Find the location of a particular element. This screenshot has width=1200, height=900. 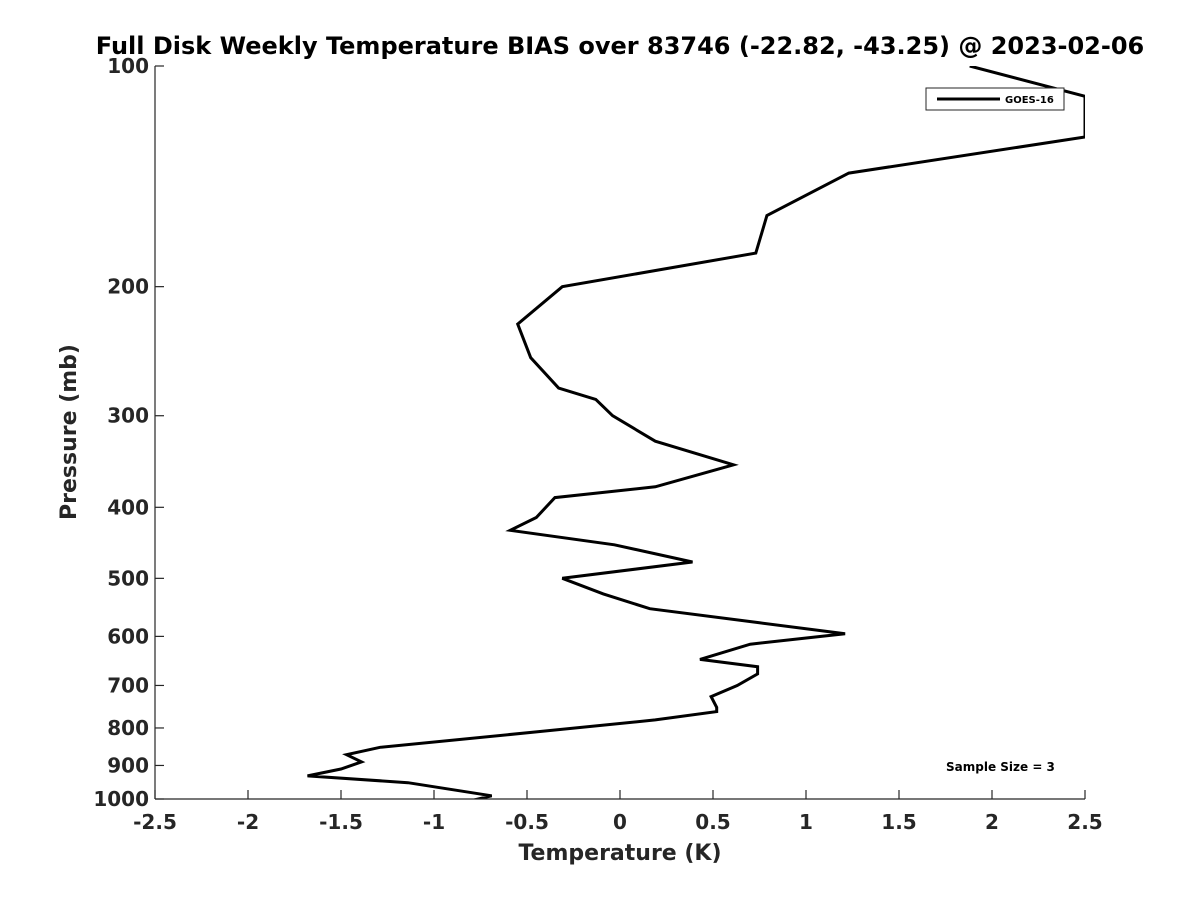

y-tick-label: 100 is located at coordinates (128, 66).